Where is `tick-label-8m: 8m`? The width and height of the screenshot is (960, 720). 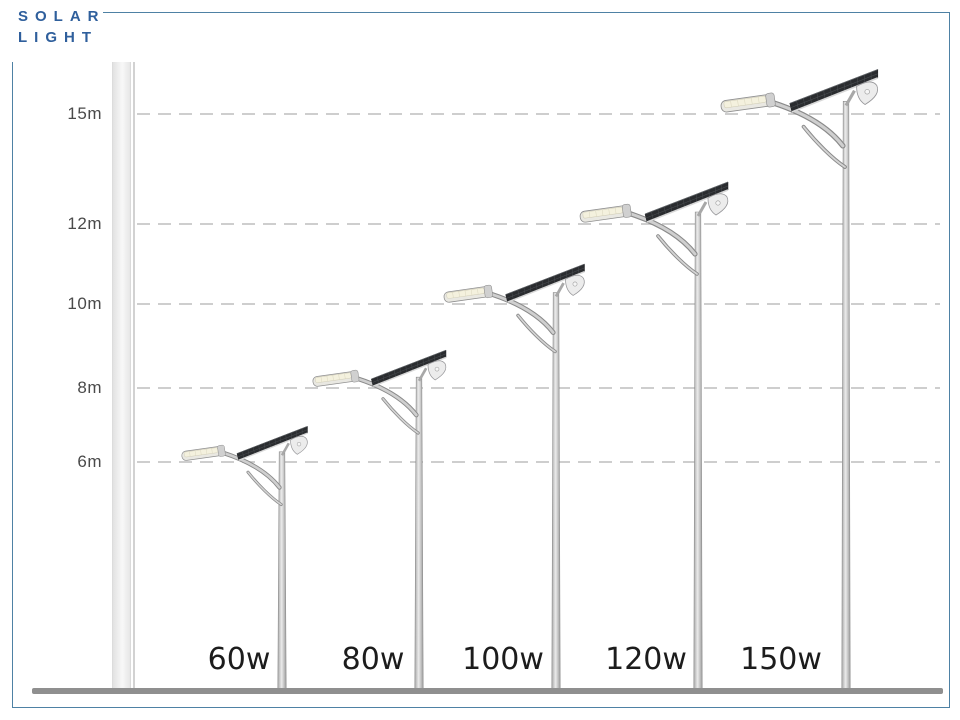
tick-label-8m: 8m is located at coordinates (89, 387).